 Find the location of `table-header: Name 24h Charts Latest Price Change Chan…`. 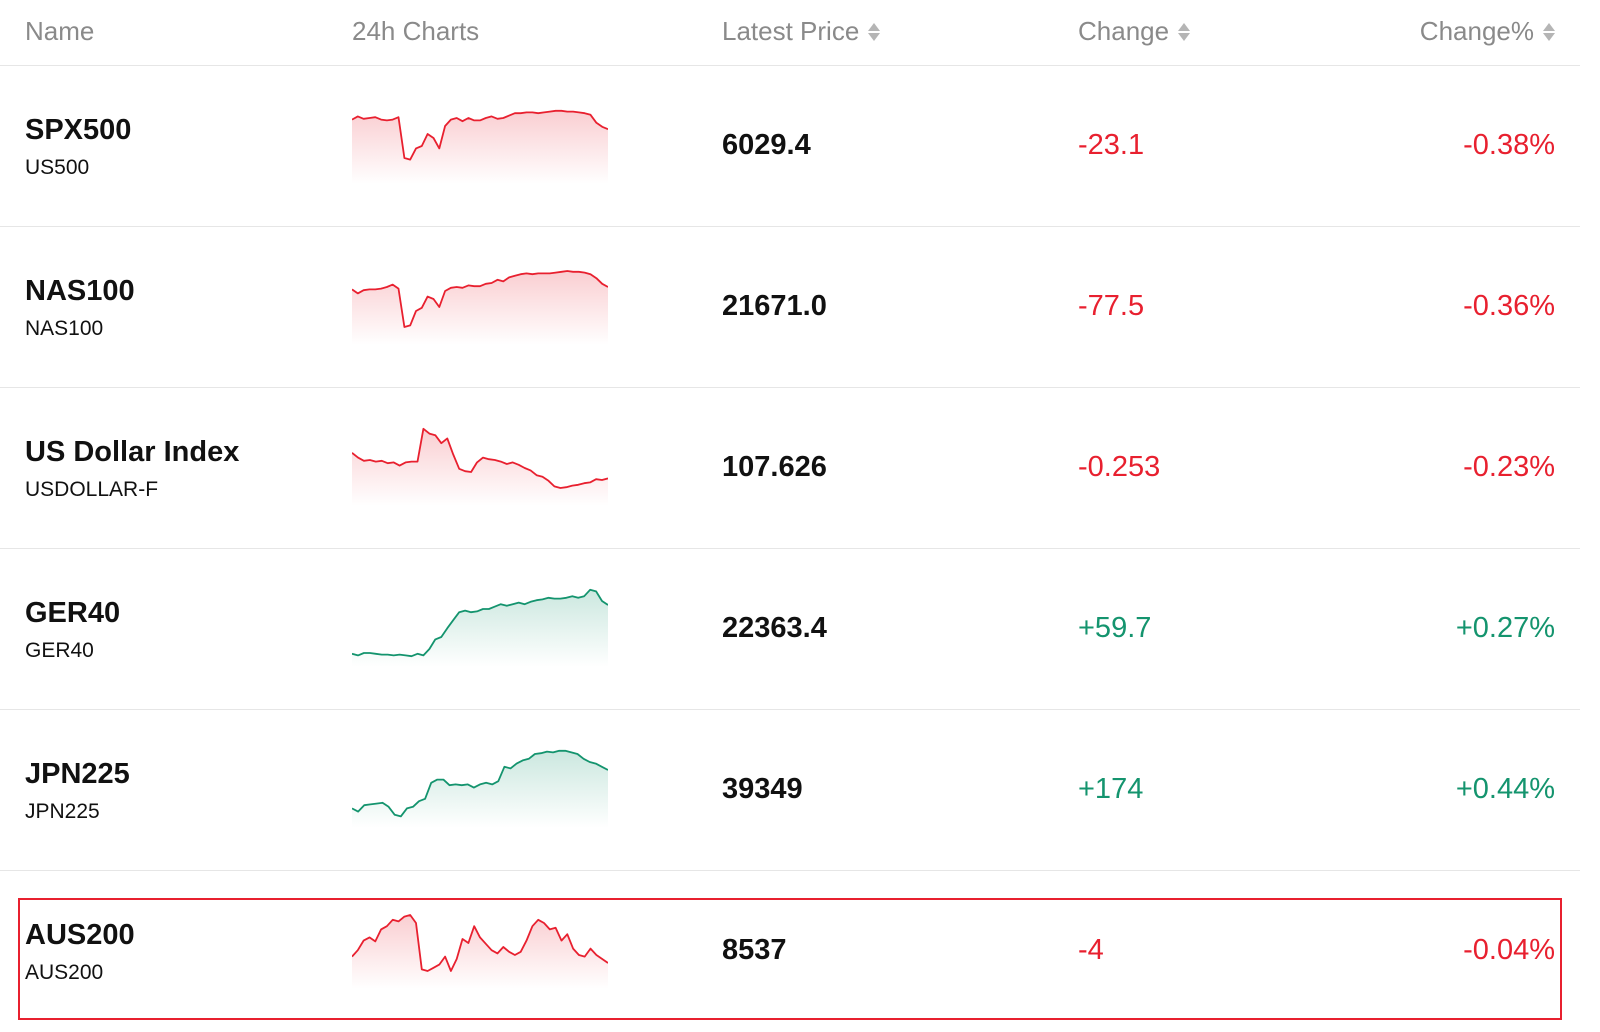

table-header: Name 24h Charts Latest Price Change Chan… is located at coordinates (790, 33).